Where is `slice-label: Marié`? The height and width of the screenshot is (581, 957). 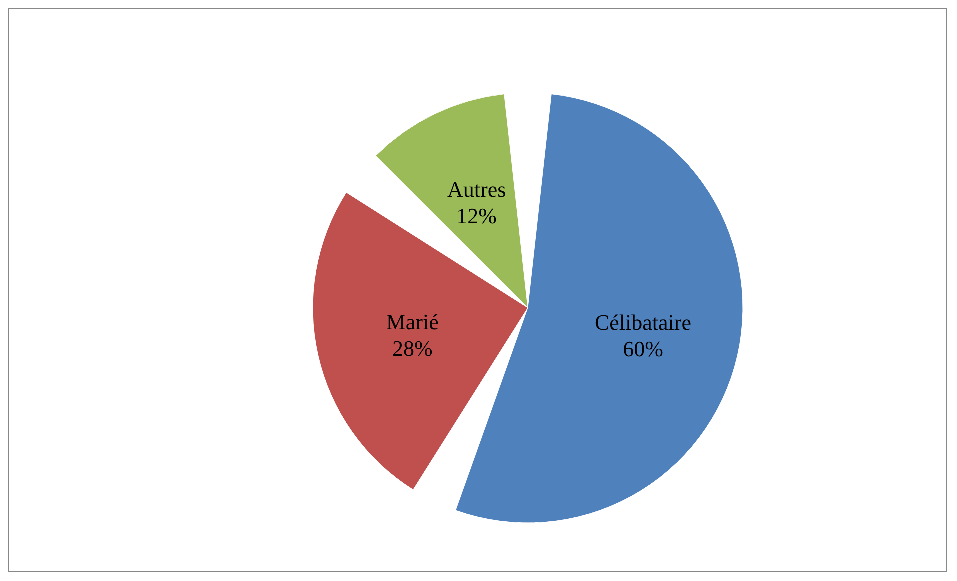
slice-label: Marié is located at coordinates (412, 322).